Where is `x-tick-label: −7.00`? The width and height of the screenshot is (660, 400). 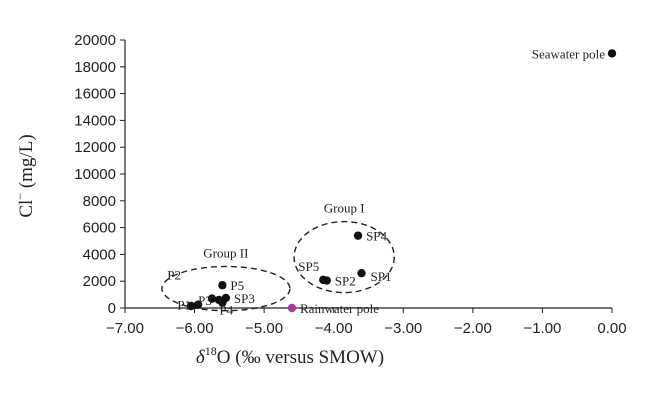 x-tick-label: −7.00 is located at coordinates (125, 328).